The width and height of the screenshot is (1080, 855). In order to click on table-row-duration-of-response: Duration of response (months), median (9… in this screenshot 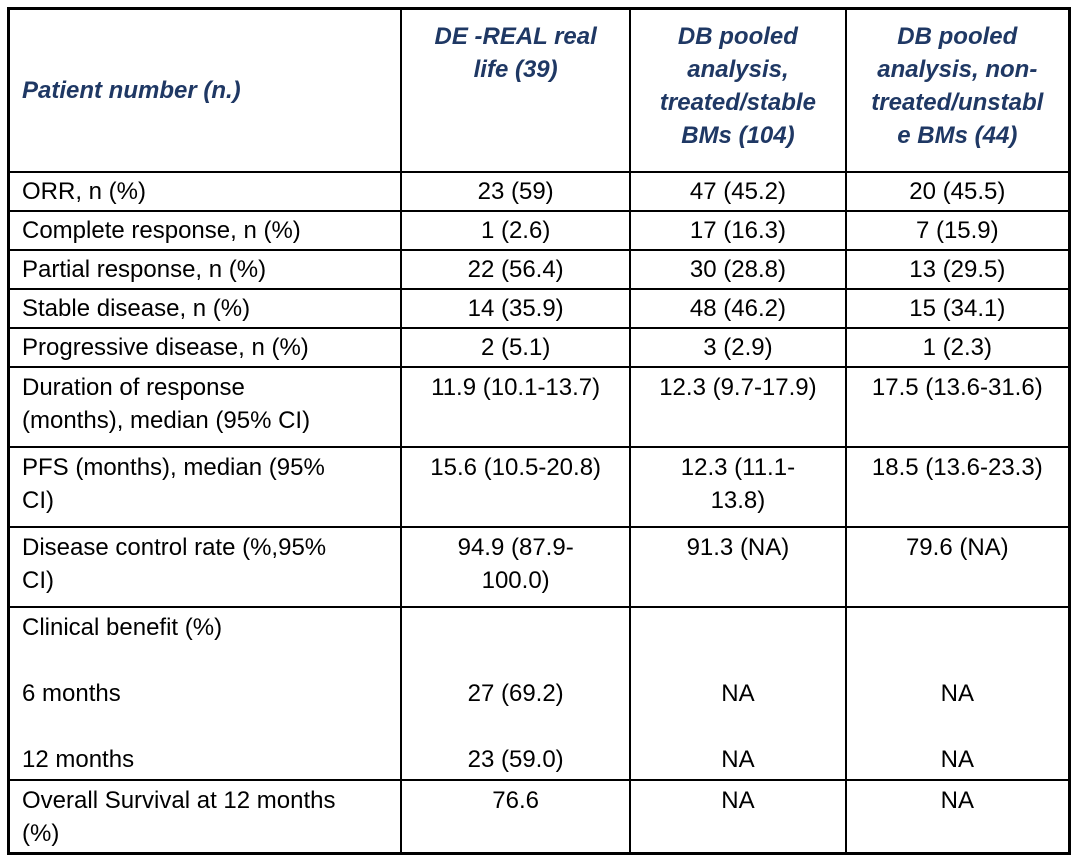, I will do `click(539, 407)`.